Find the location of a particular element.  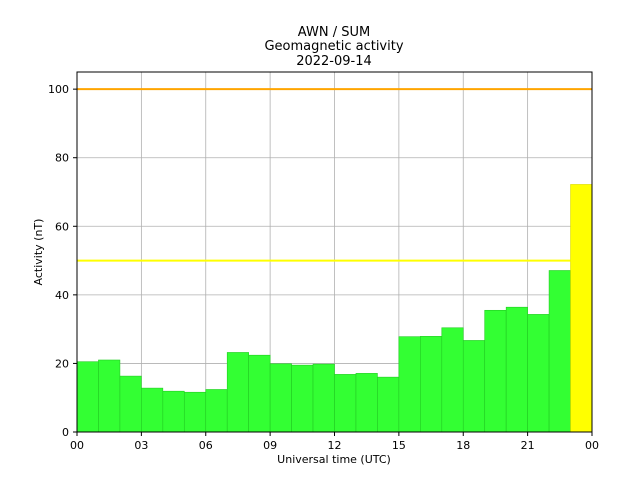

x-tick-label: 06 is located at coordinates (206, 445).